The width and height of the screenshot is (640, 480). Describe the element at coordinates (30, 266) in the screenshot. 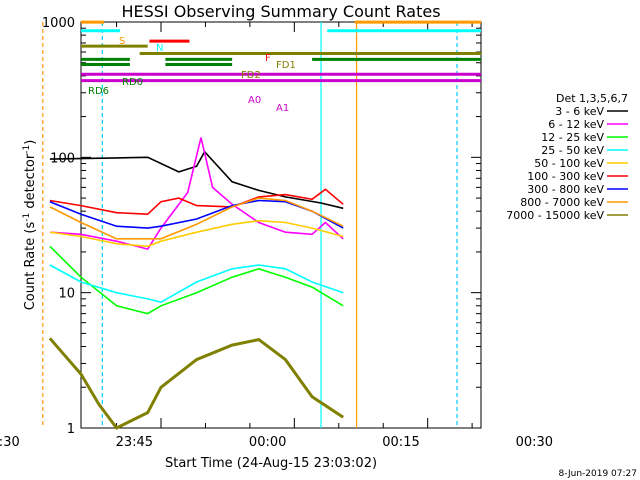

I see `y-axis-label-part: Count Rate (s` at that location.